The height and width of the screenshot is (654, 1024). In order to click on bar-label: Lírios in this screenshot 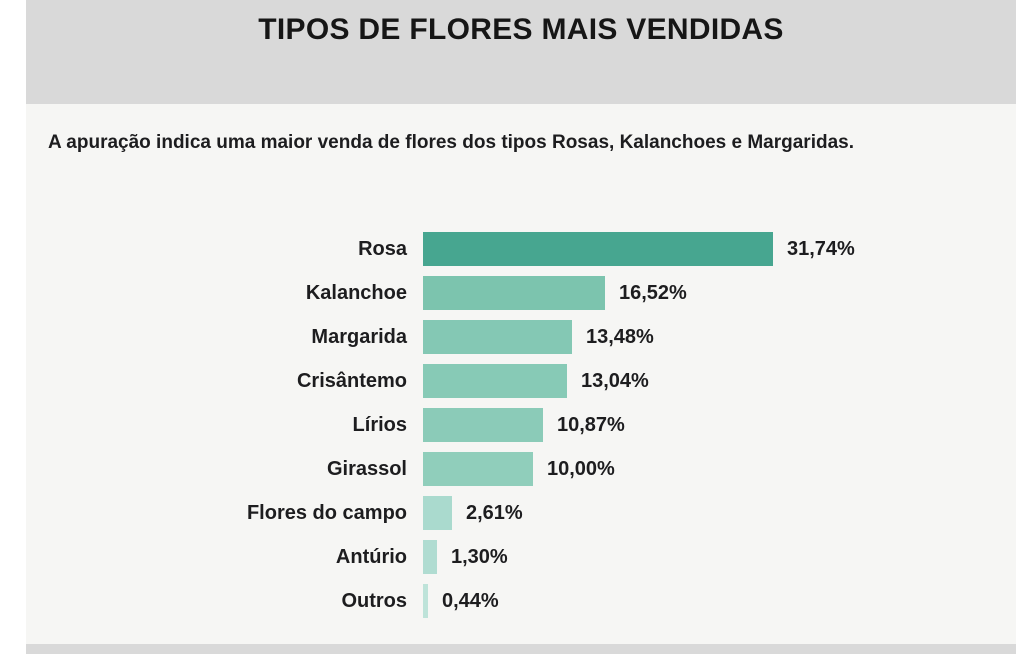, I will do `click(379, 424)`.